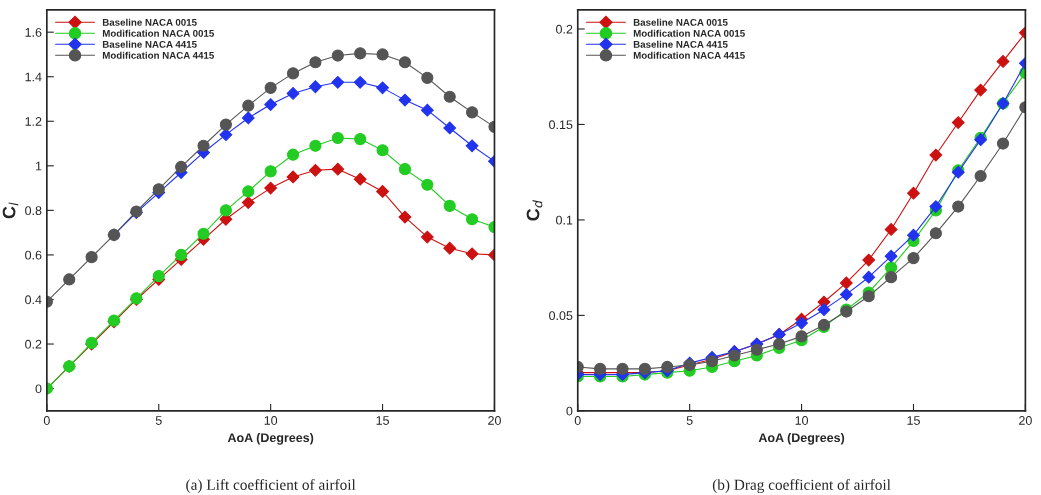 The image size is (1041, 495). I want to click on text: (b) Drag coefficient of airfoil, so click(801, 486).